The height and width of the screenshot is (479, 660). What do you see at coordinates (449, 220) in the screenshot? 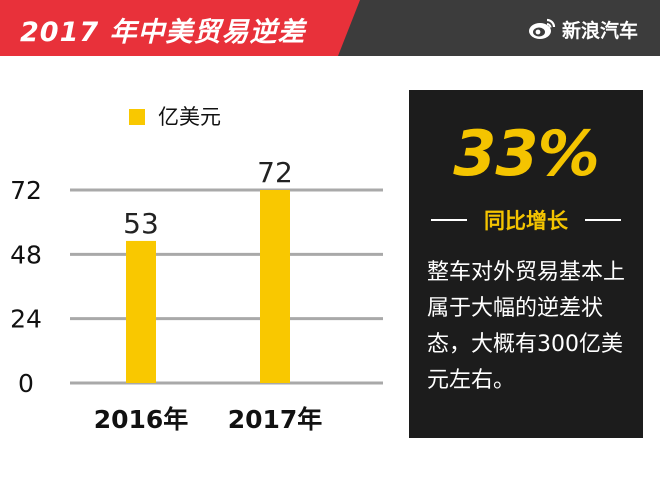
I see `divider-left` at bounding box center [449, 220].